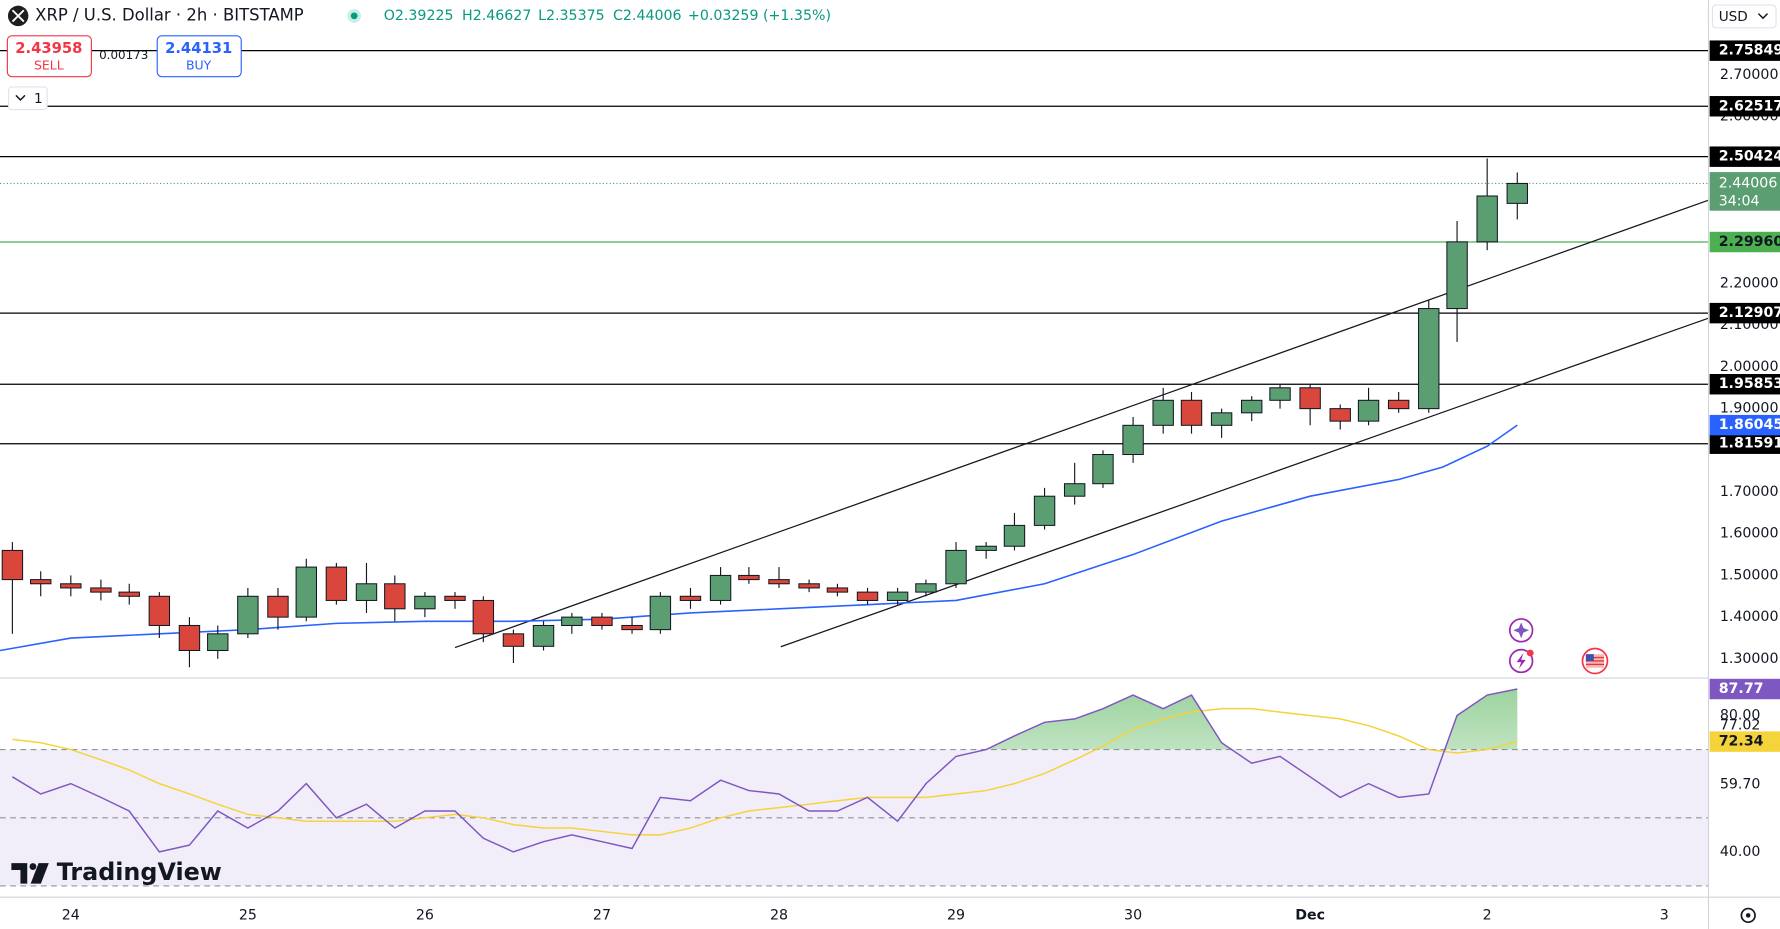 This screenshot has height=929, width=1780. I want to click on price-tick-label: 1.50000, so click(1749, 575).